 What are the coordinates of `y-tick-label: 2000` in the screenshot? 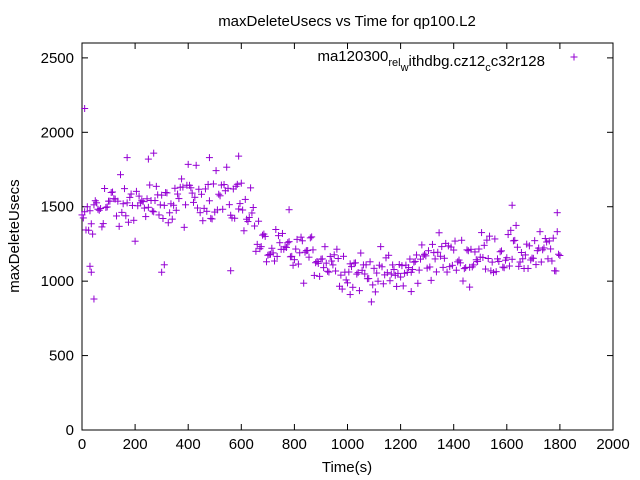 It's located at (57, 132).